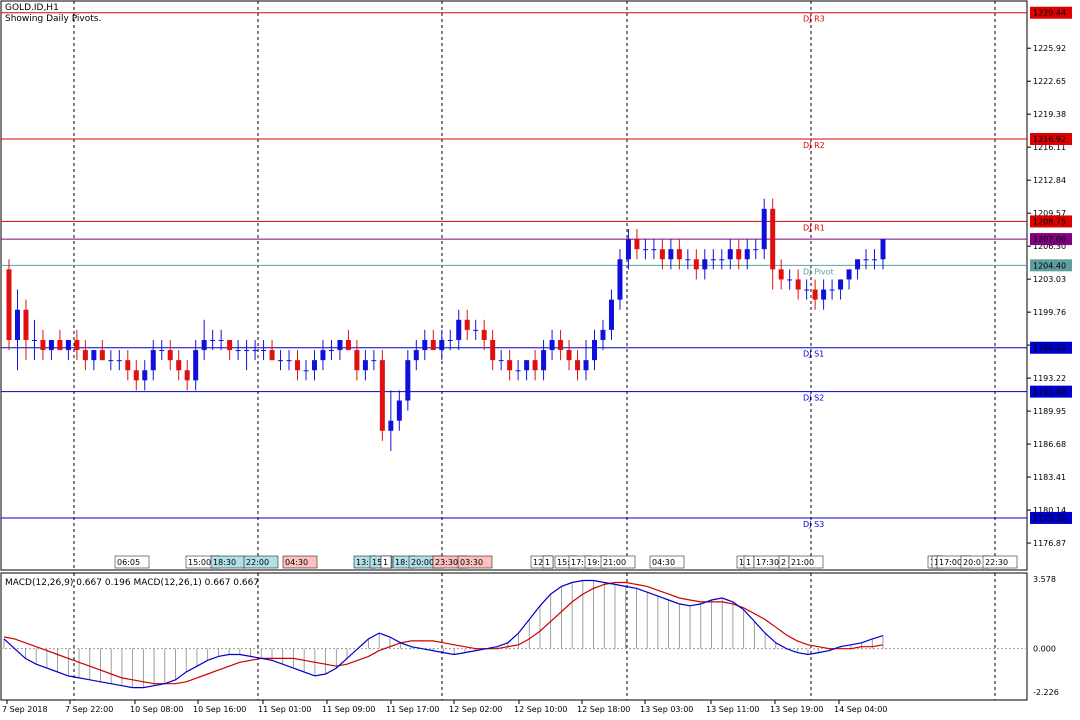  Describe the element at coordinates (1049, 246) in the screenshot. I see `y-tick-label: 1206.30` at that location.